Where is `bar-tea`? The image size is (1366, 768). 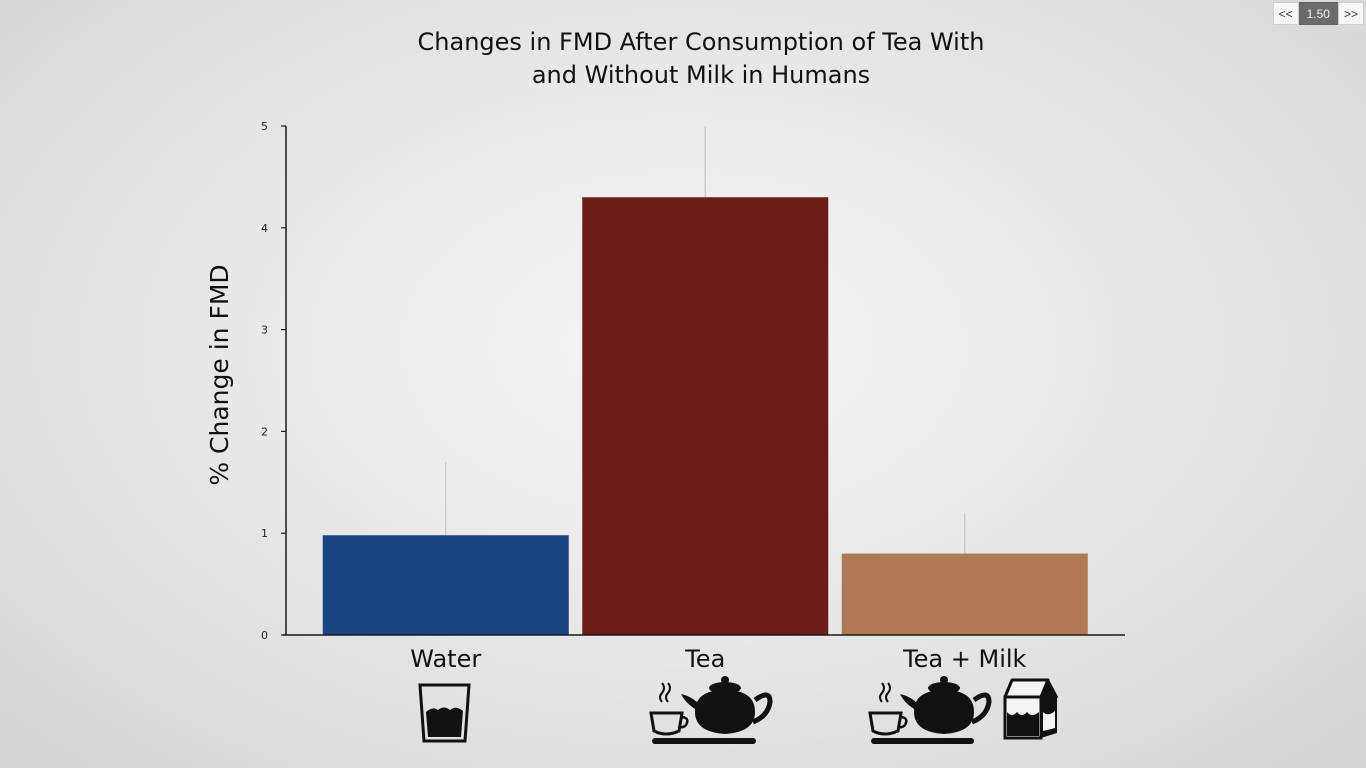 bar-tea is located at coordinates (705, 416).